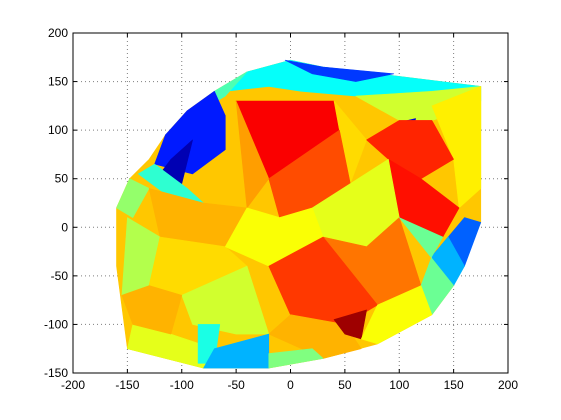  Describe the element at coordinates (182, 385) in the screenshot. I see `x-tick-label: -100` at that location.